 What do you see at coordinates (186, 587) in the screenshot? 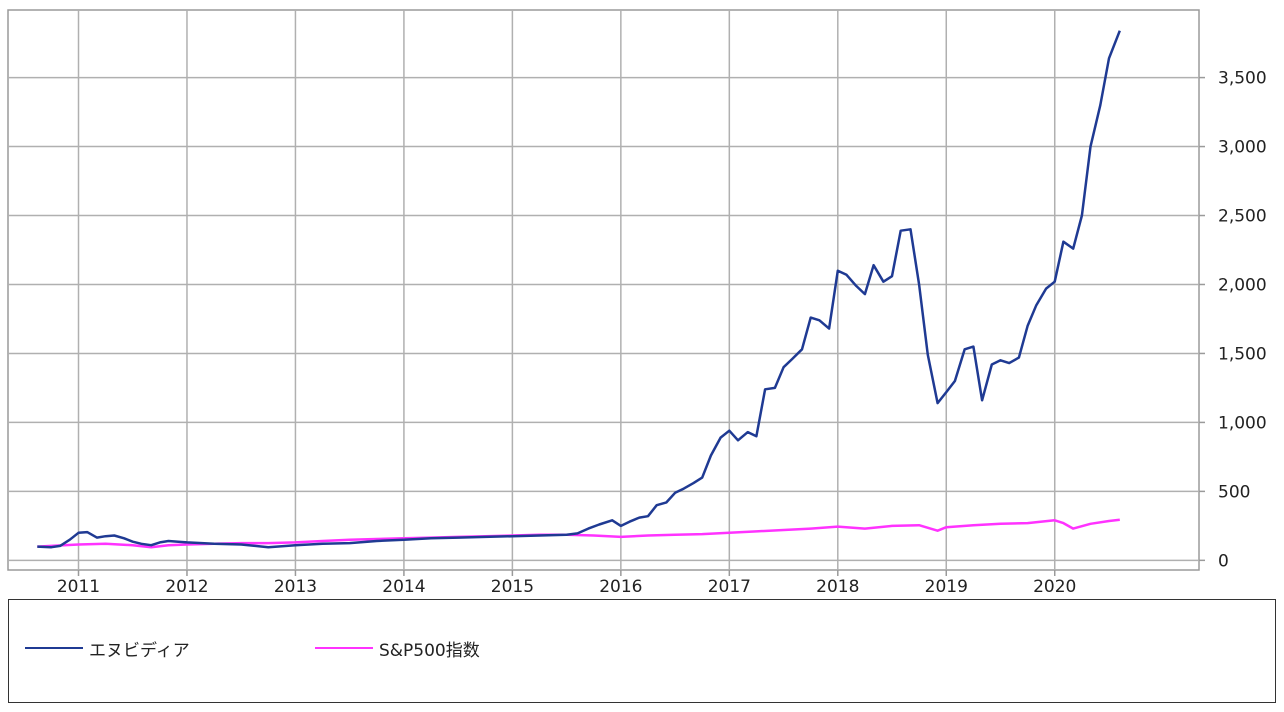
I see `x-tick-label: 2012` at bounding box center [186, 587].